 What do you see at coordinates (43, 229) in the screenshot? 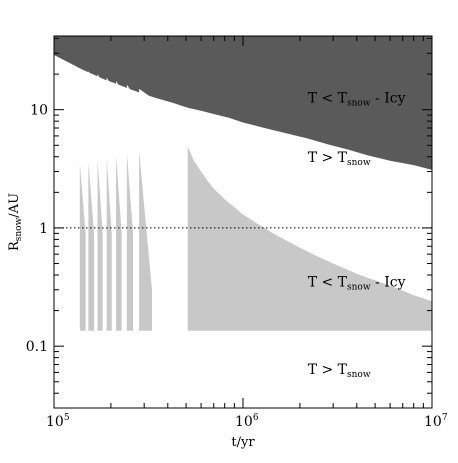
I see `y-tick-label: 1` at bounding box center [43, 229].